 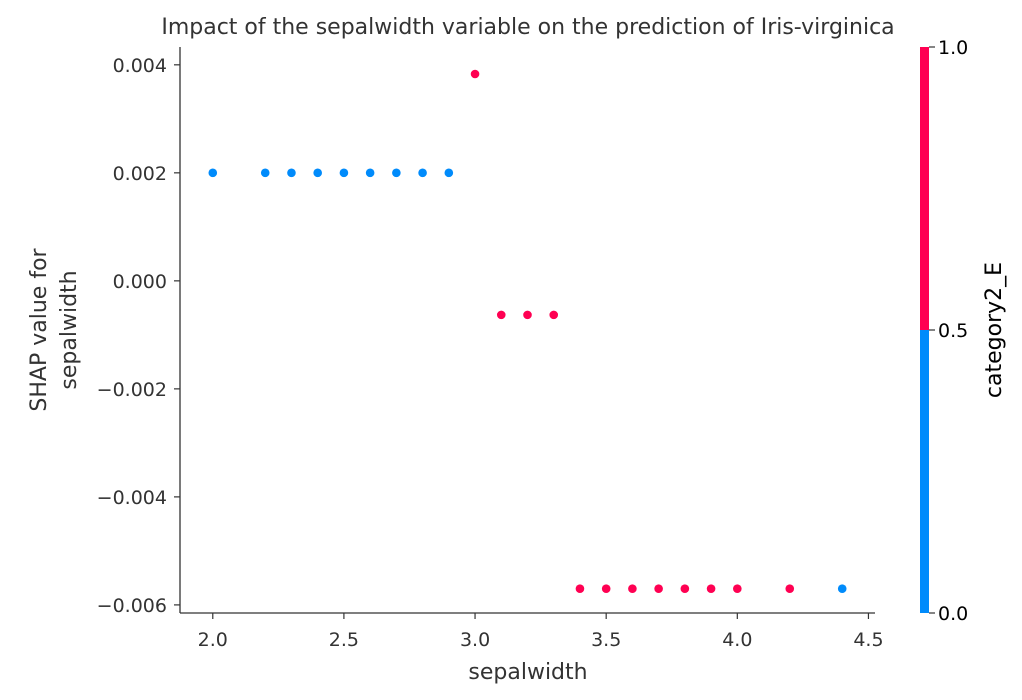 What do you see at coordinates (140, 282) in the screenshot?
I see `y-tick-label: 0.000` at bounding box center [140, 282].